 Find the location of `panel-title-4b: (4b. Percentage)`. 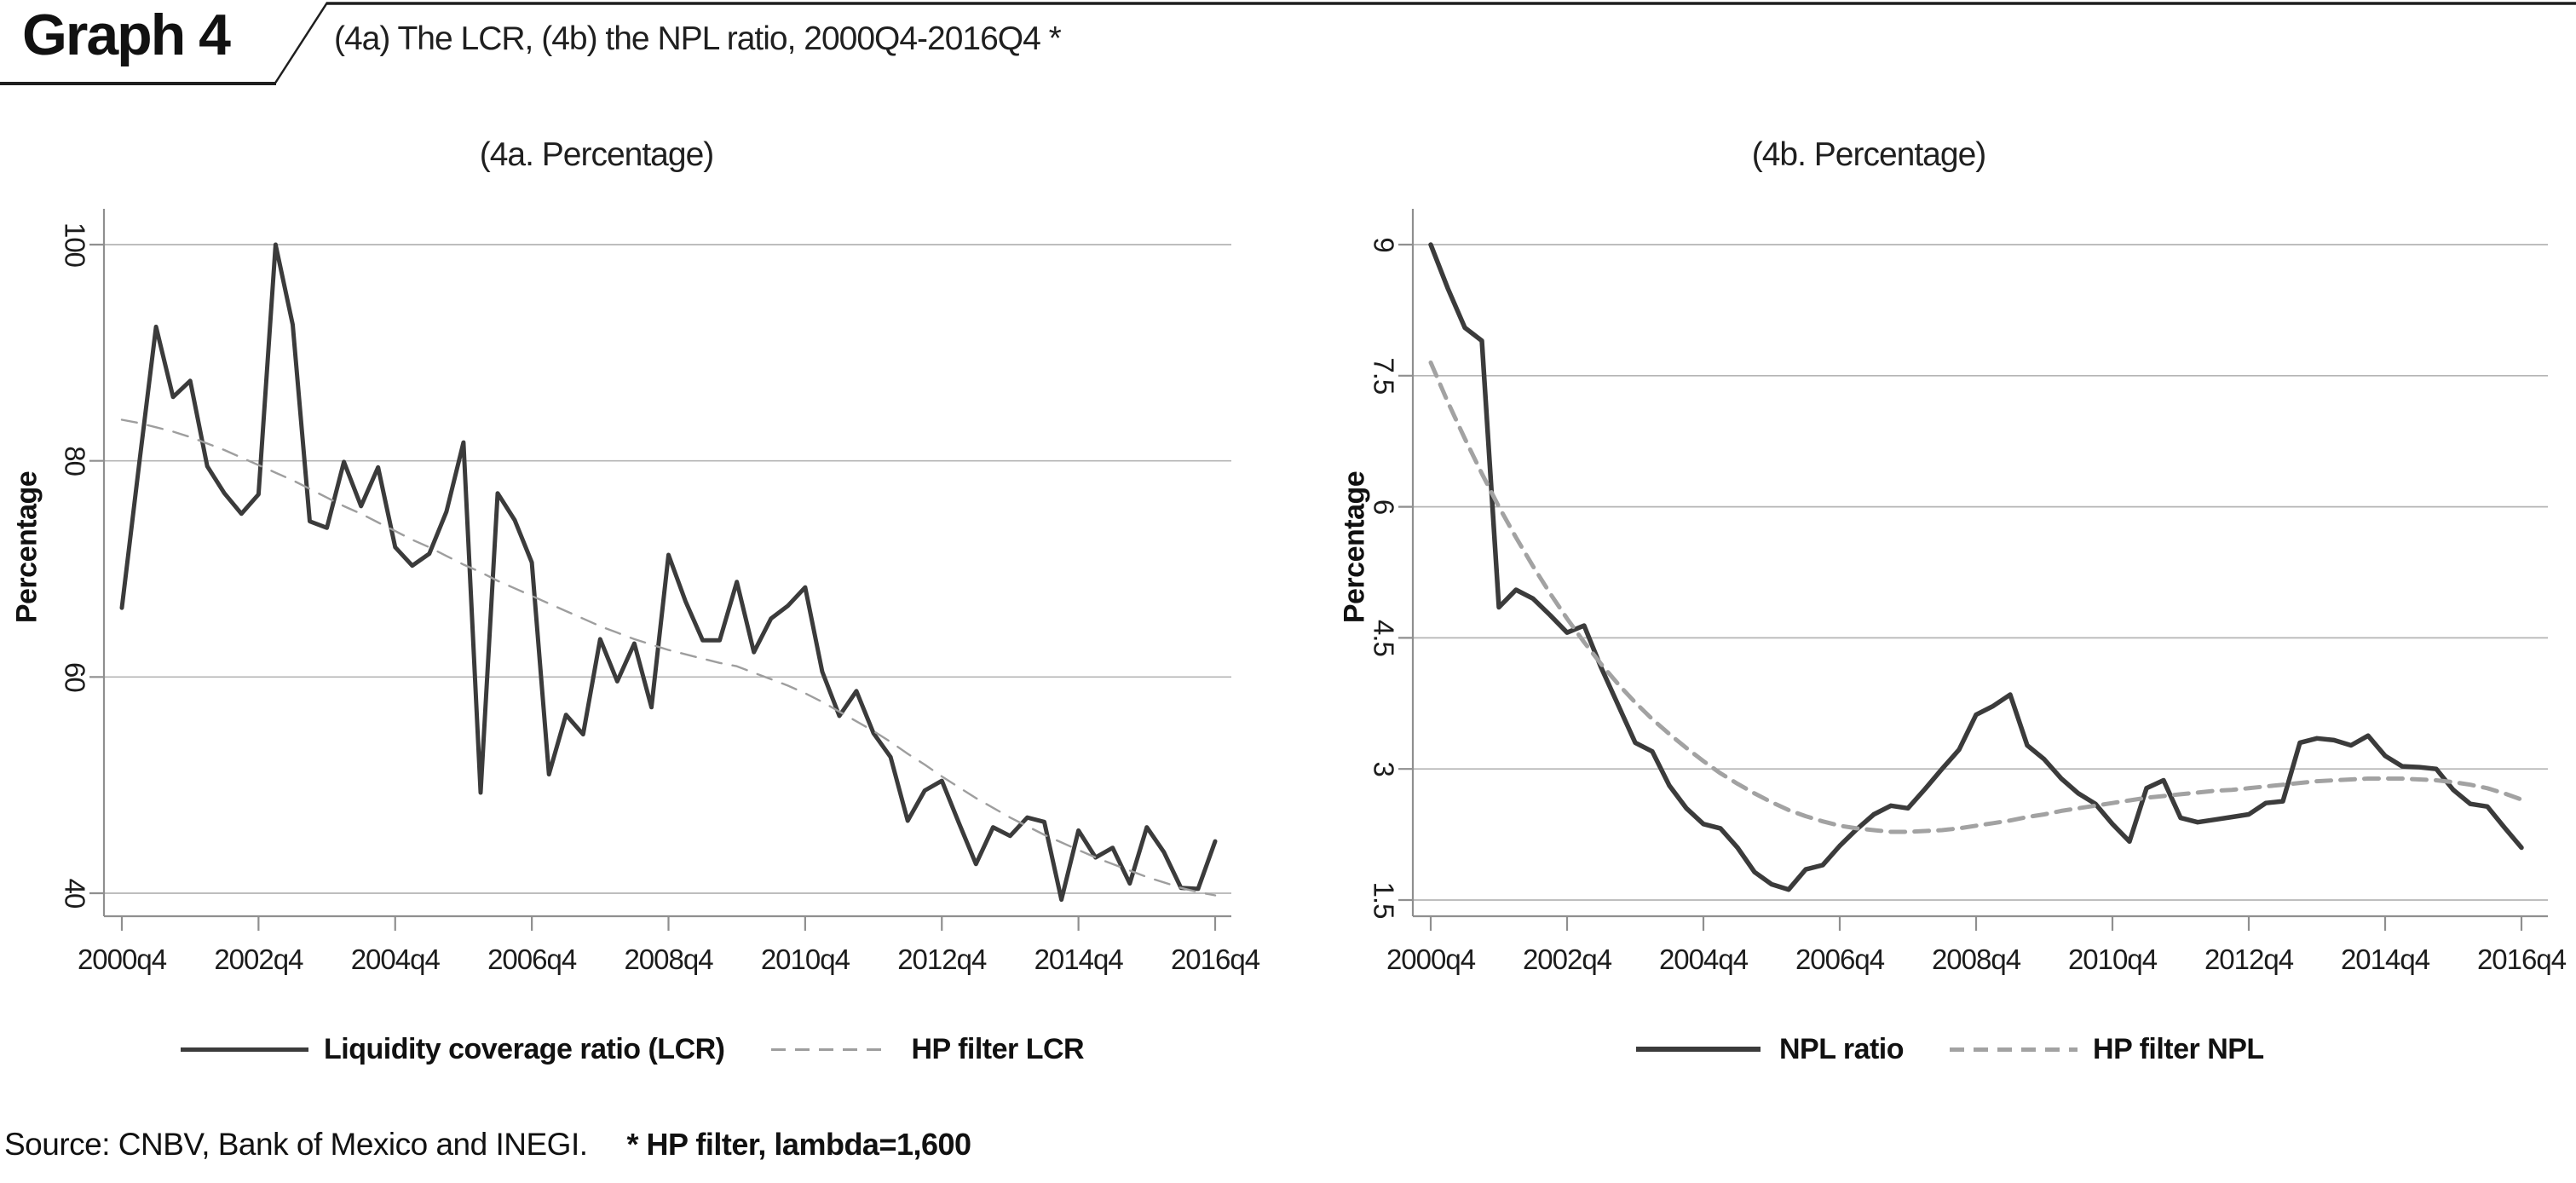

panel-title-4b: (4b. Percentage) is located at coordinates (1869, 154).